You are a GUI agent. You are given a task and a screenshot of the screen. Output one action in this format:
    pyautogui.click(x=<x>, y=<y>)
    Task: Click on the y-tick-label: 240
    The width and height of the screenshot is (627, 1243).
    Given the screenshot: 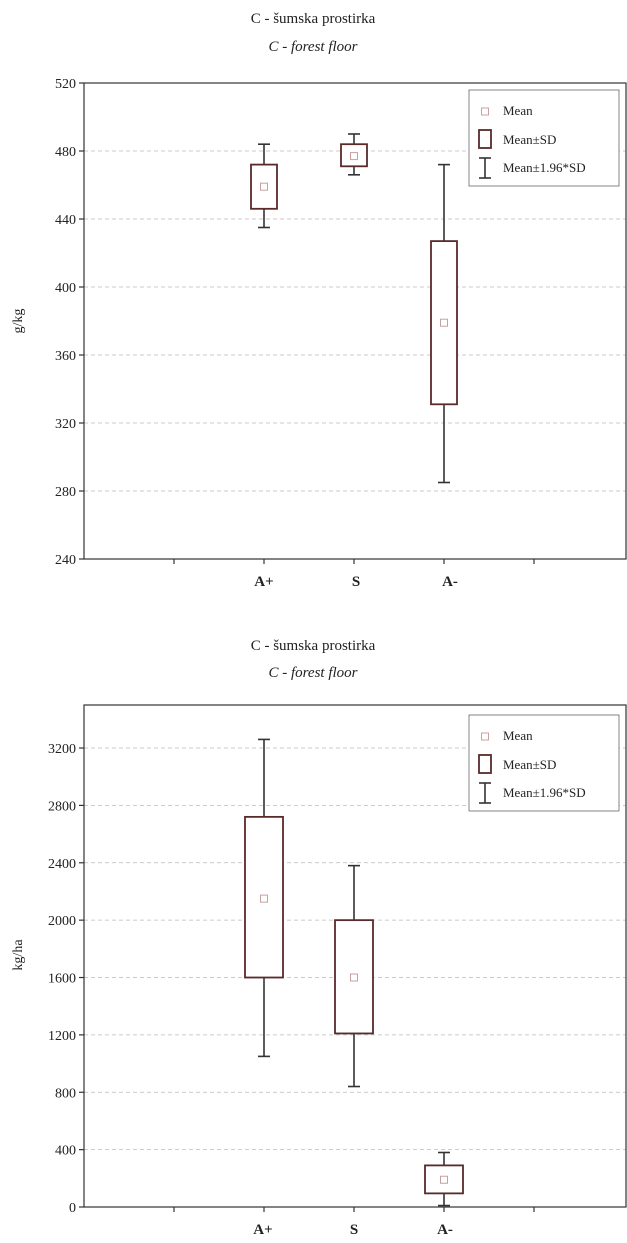 What is the action you would take?
    pyautogui.click(x=65, y=560)
    